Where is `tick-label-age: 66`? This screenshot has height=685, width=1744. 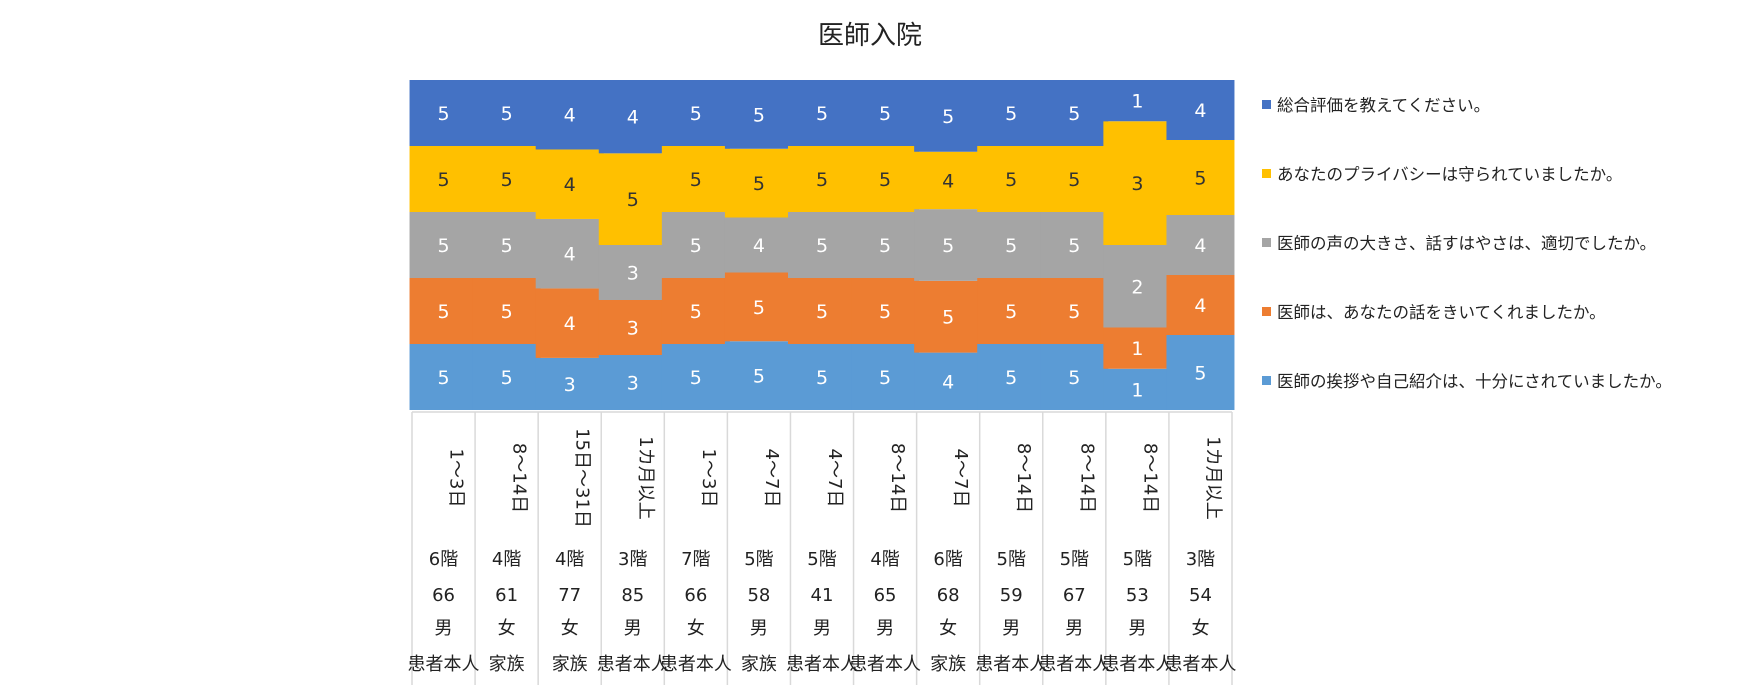 tick-label-age: 66 is located at coordinates (443, 595).